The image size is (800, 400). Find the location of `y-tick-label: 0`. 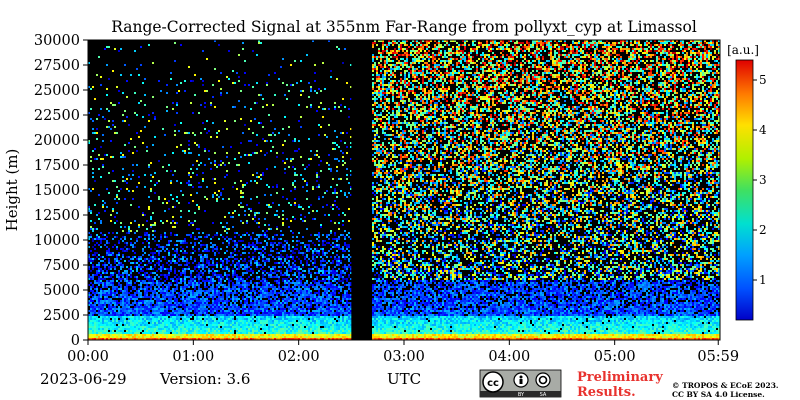

y-tick-label: 0 is located at coordinates (75, 341).